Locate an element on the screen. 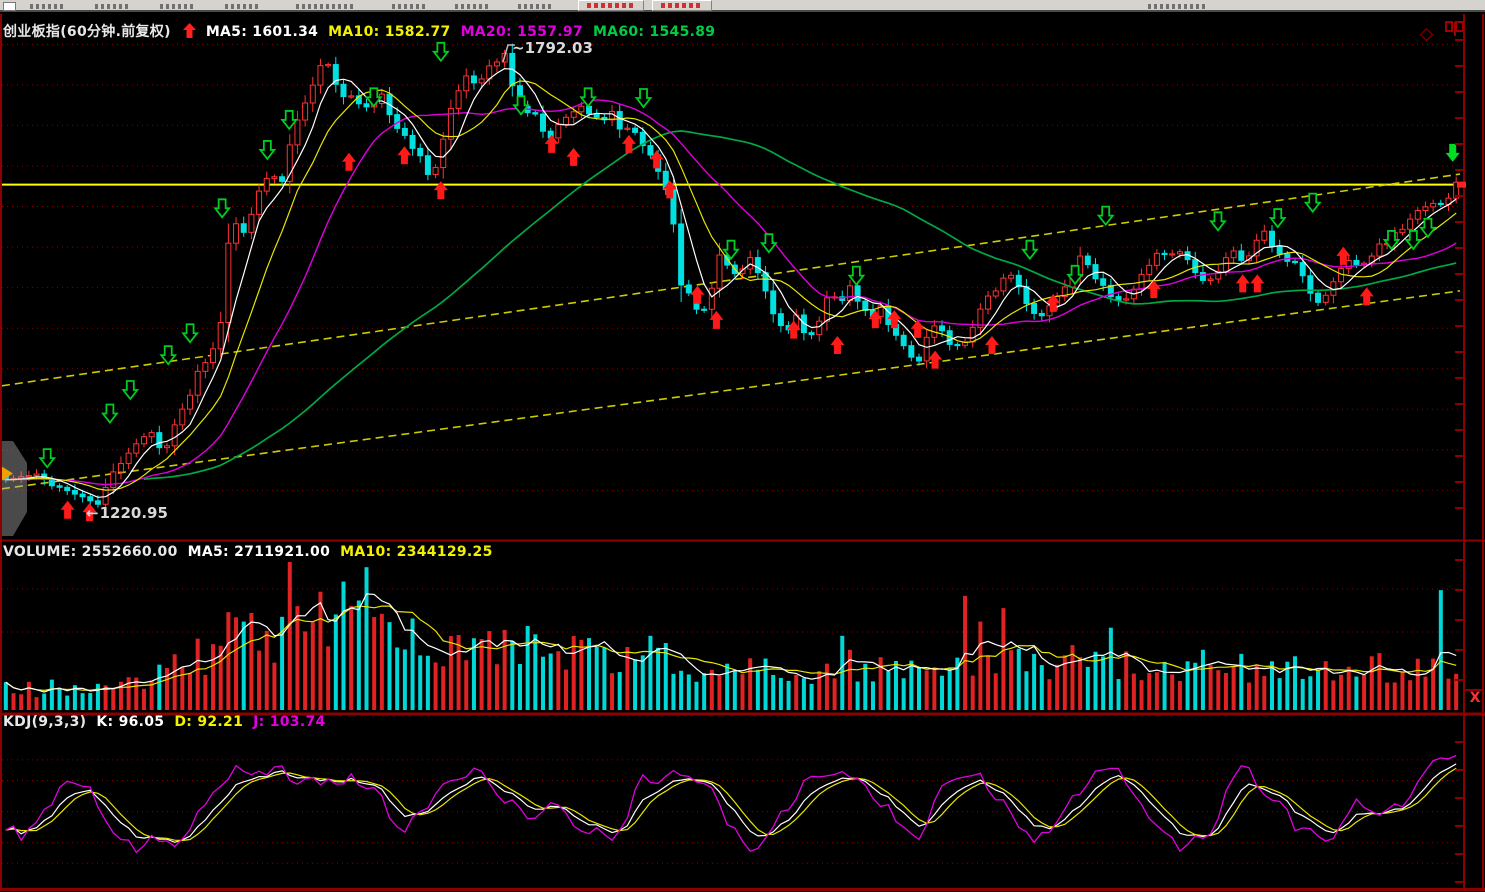 This screenshot has height=892, width=1485. high-price-annotation: ~1792.03 is located at coordinates (552, 48).